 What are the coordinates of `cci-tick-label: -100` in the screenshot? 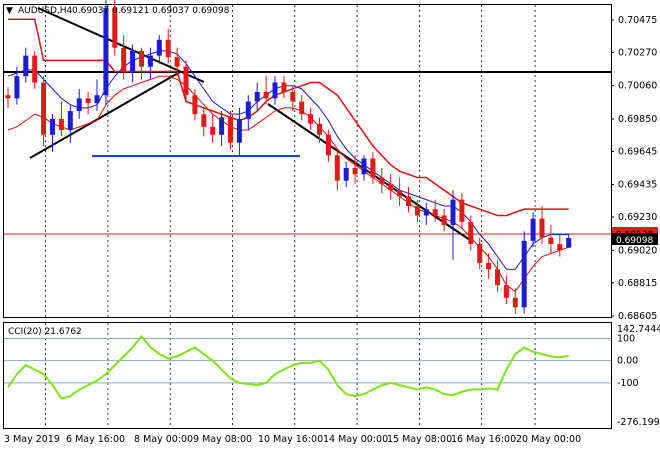 It's located at (628, 383).